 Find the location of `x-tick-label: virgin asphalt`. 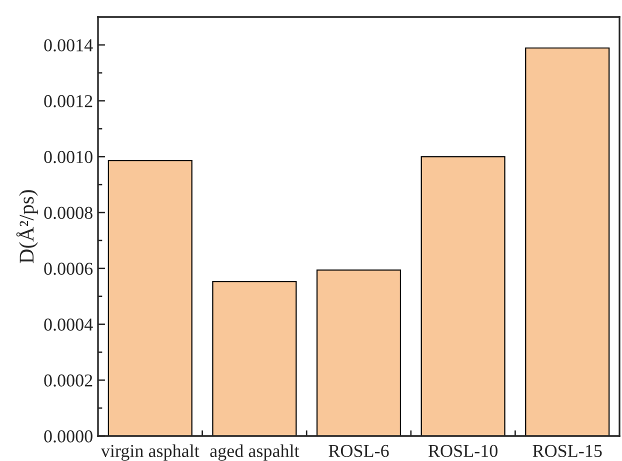

x-tick-label: virgin asphalt is located at coordinates (150, 452).